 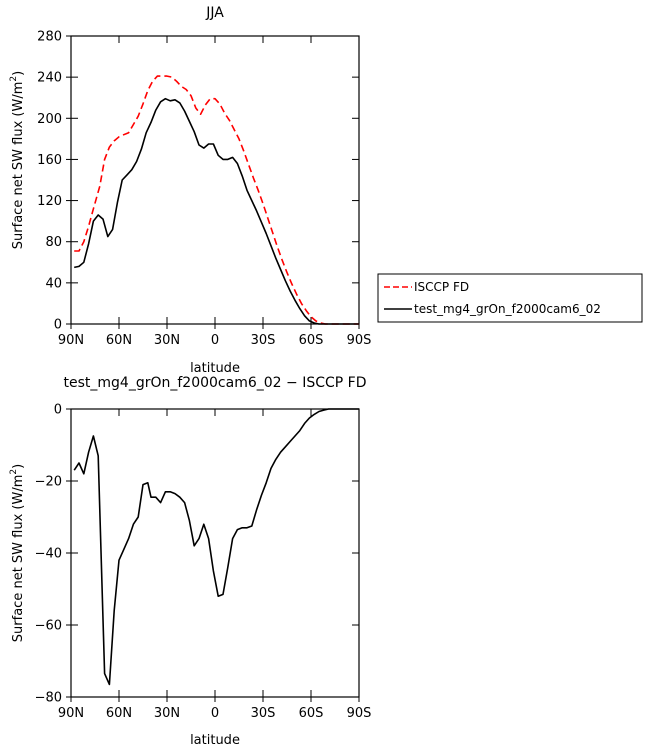 What do you see at coordinates (215, 383) in the screenshot?
I see `bottom-chart-title: test_mg4_grOn_f2000cam6_02 − ISCCP FD` at bounding box center [215, 383].